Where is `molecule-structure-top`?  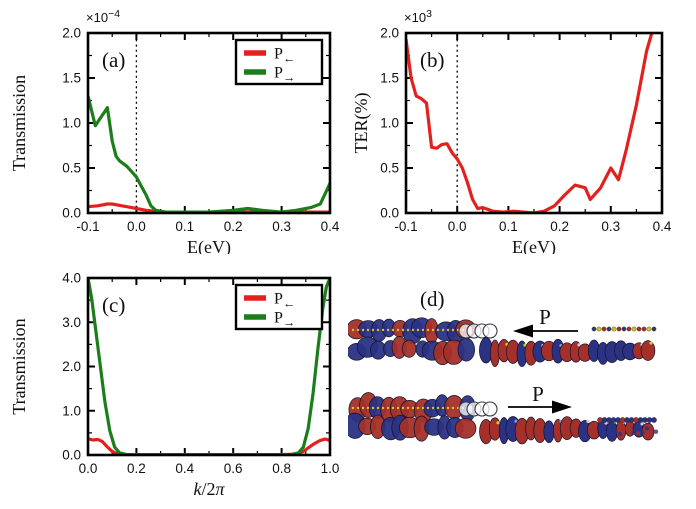
molecule-structure-top is located at coordinates (502, 342).